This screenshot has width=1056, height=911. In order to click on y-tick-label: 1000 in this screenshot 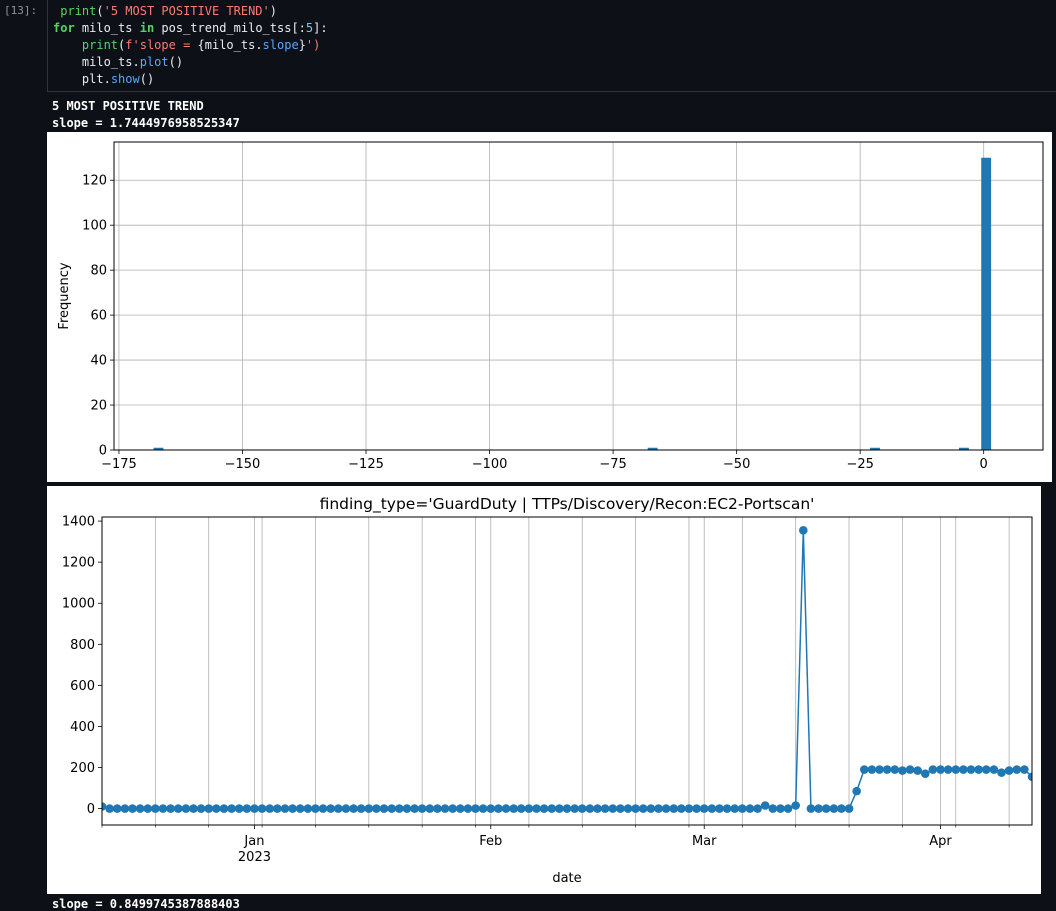, I will do `click(78, 604)`.